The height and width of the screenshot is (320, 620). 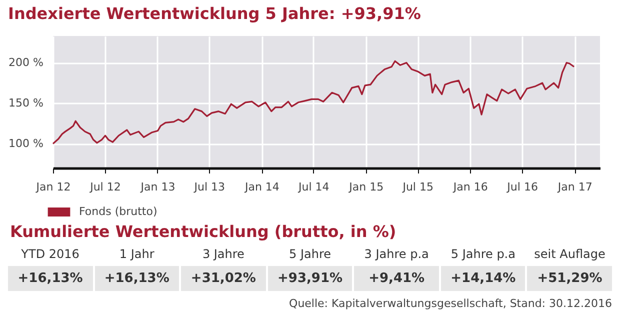 I want to click on category-label: 5 Jahre, so click(x=310, y=254).